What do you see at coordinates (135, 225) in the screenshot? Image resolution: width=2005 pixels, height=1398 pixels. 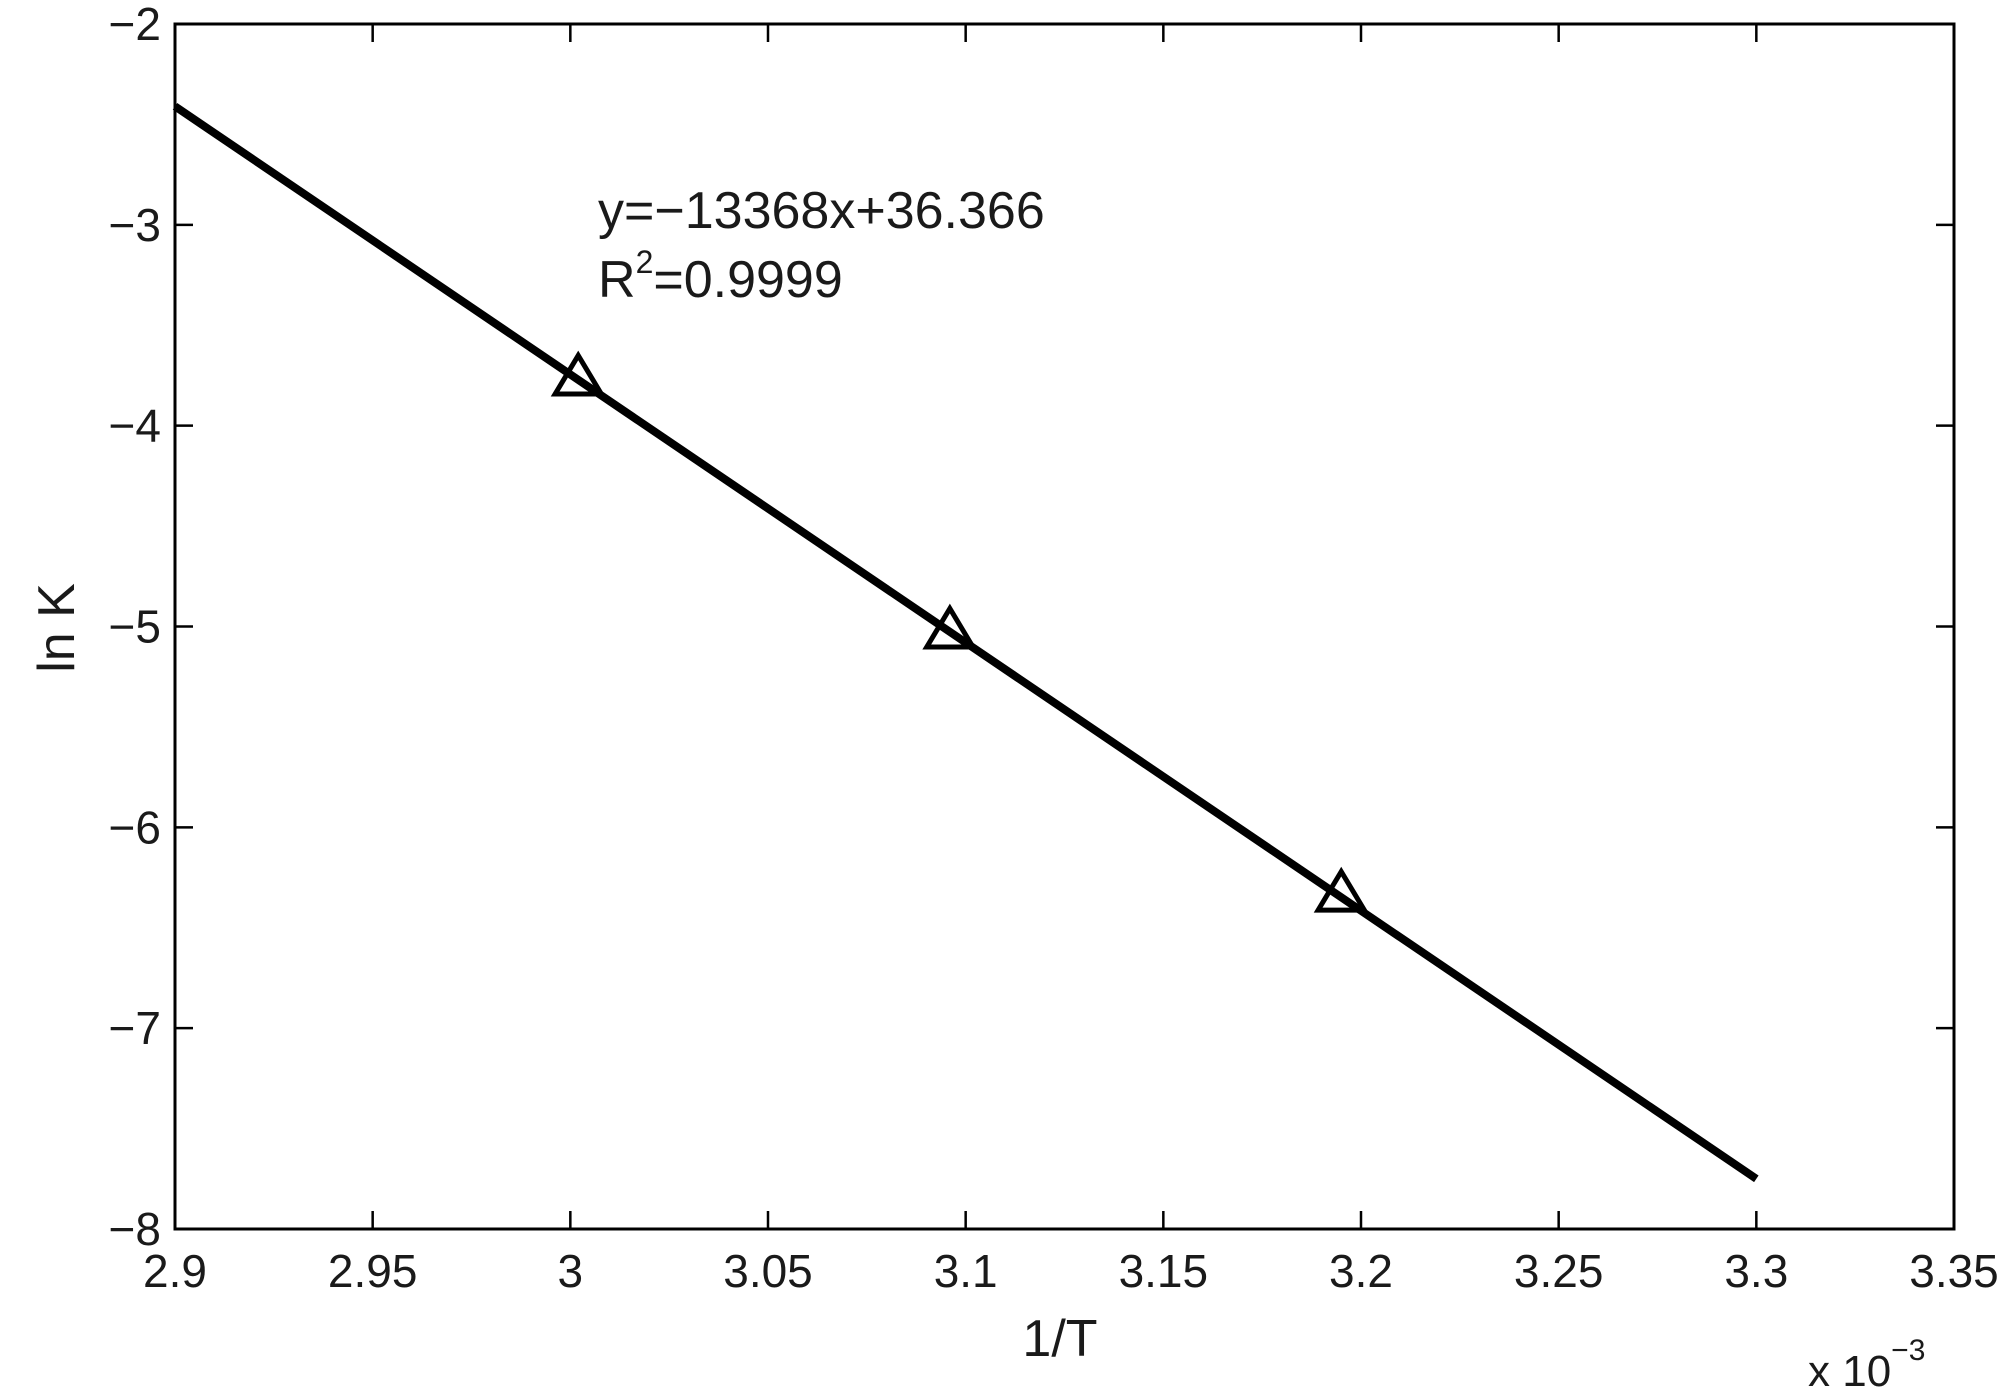 I see `y-tick-label: −3` at bounding box center [135, 225].